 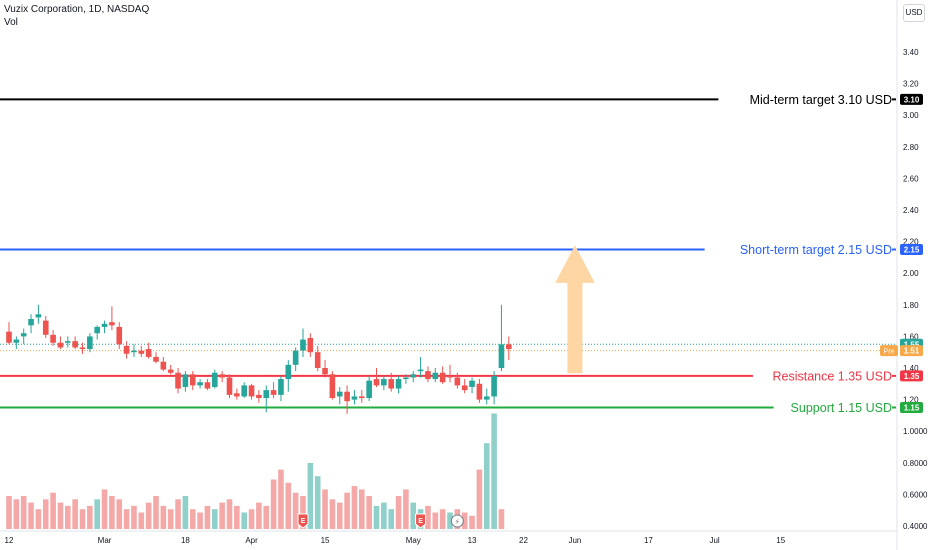 I want to click on y-tick-label: 1.20, so click(x=911, y=400).